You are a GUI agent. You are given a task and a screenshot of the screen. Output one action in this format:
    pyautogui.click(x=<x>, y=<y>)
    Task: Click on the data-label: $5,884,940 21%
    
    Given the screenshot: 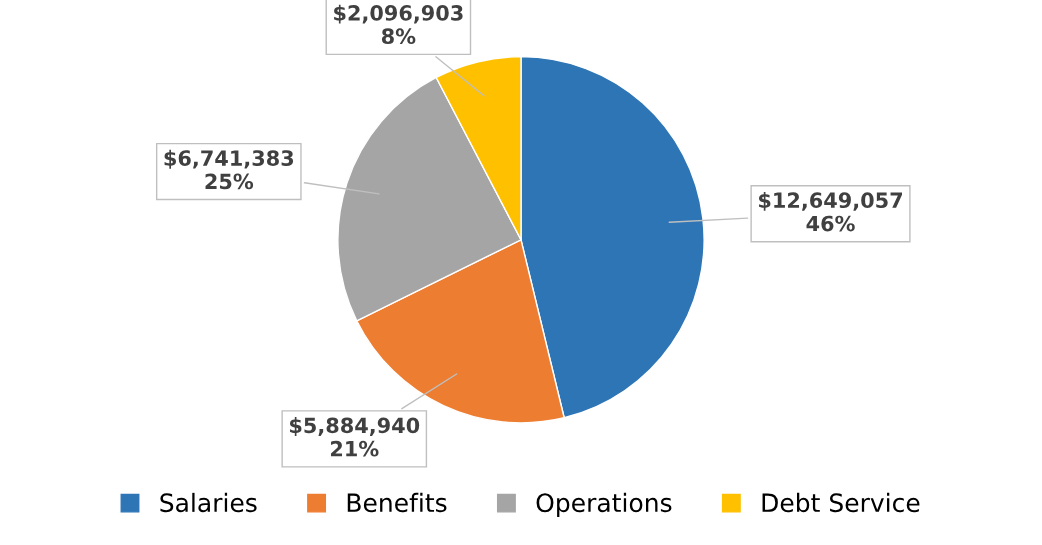 What is the action you would take?
    pyautogui.click(x=355, y=437)
    